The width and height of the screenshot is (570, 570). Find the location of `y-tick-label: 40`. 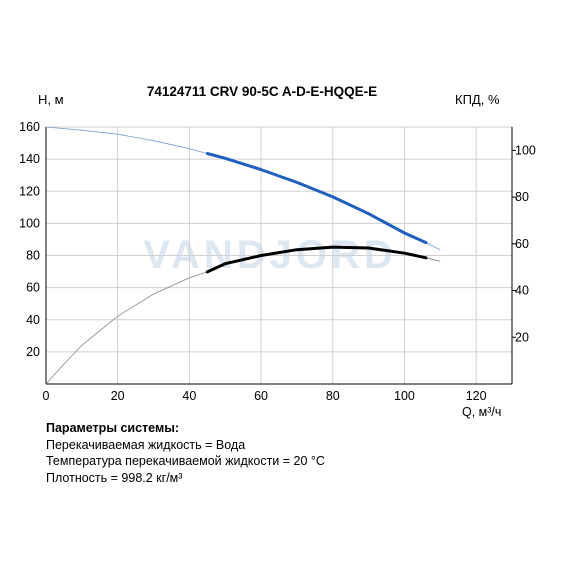

y-tick-label: 40 is located at coordinates (33, 320).